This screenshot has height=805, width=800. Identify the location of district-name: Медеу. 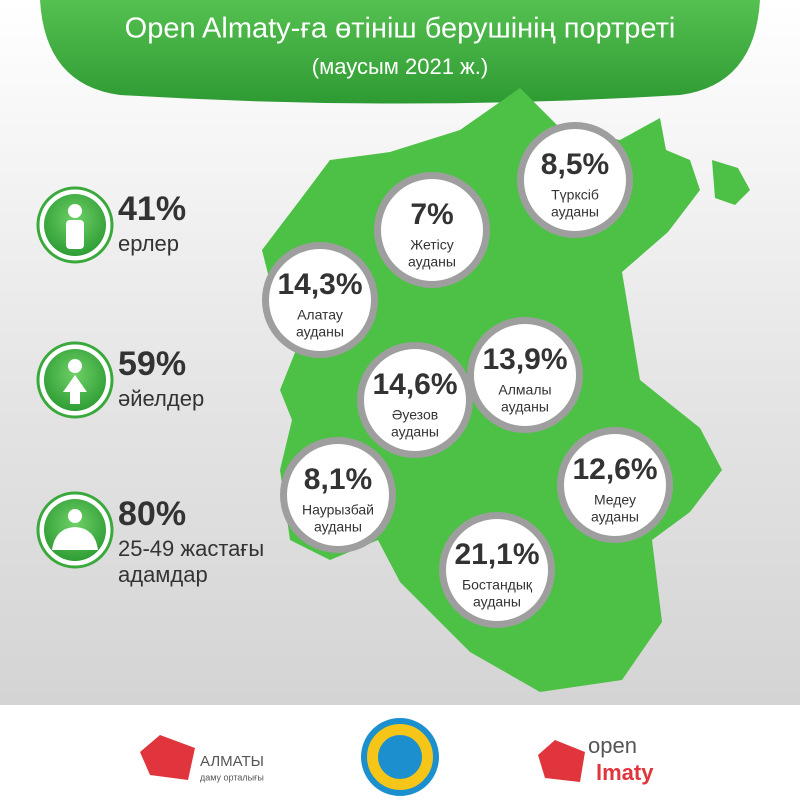
(615, 500).